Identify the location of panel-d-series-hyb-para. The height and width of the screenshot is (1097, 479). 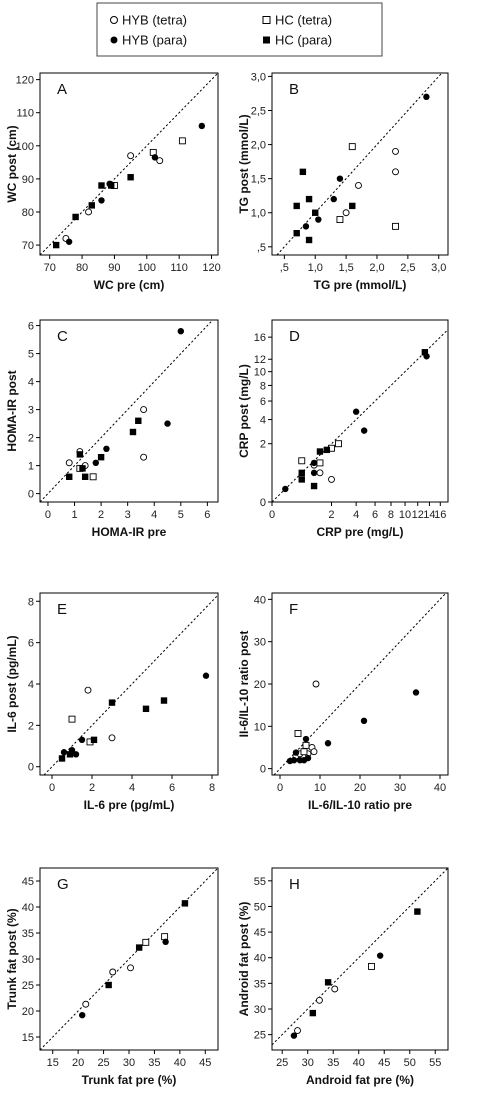
(356, 423).